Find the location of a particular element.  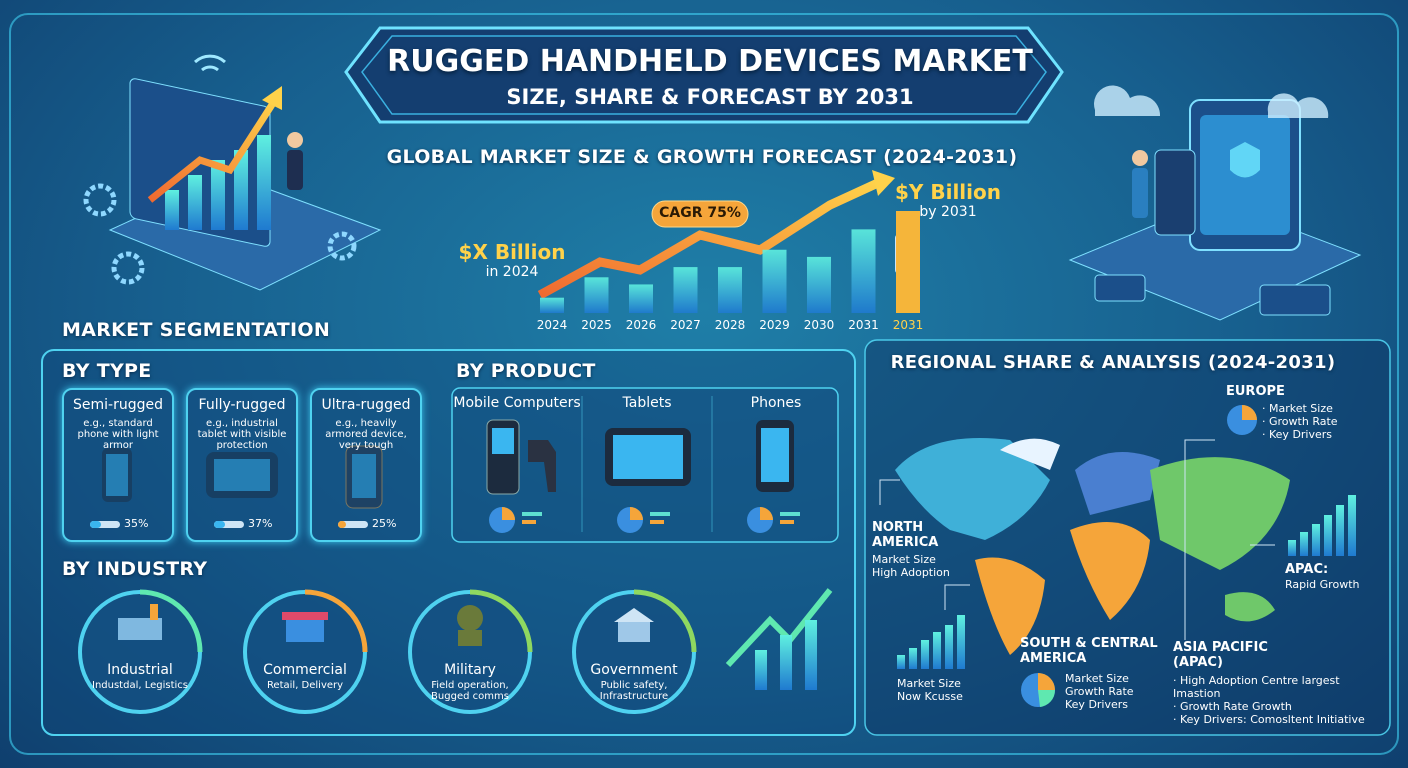

bullet-text: High Adoption Centre largest Imastion is located at coordinates (1256, 687).